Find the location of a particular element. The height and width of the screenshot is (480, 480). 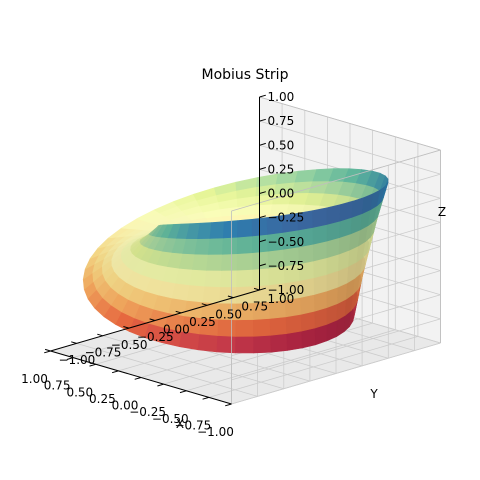

x-tick-label: −0.25 is located at coordinates (147, 412).